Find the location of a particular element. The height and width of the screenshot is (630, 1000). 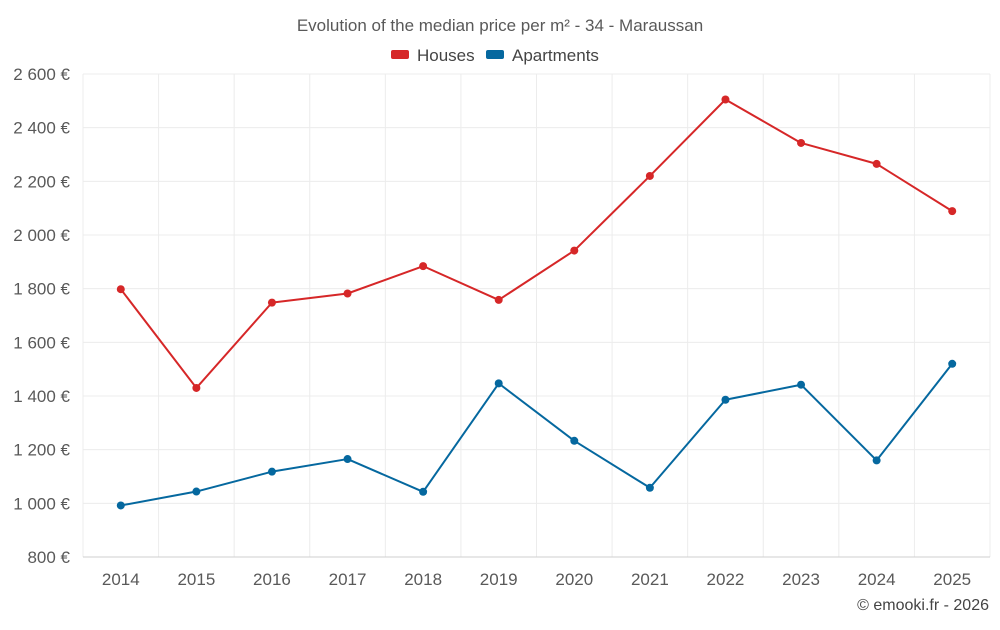

y-tick-label: 2 400 € is located at coordinates (41, 128).